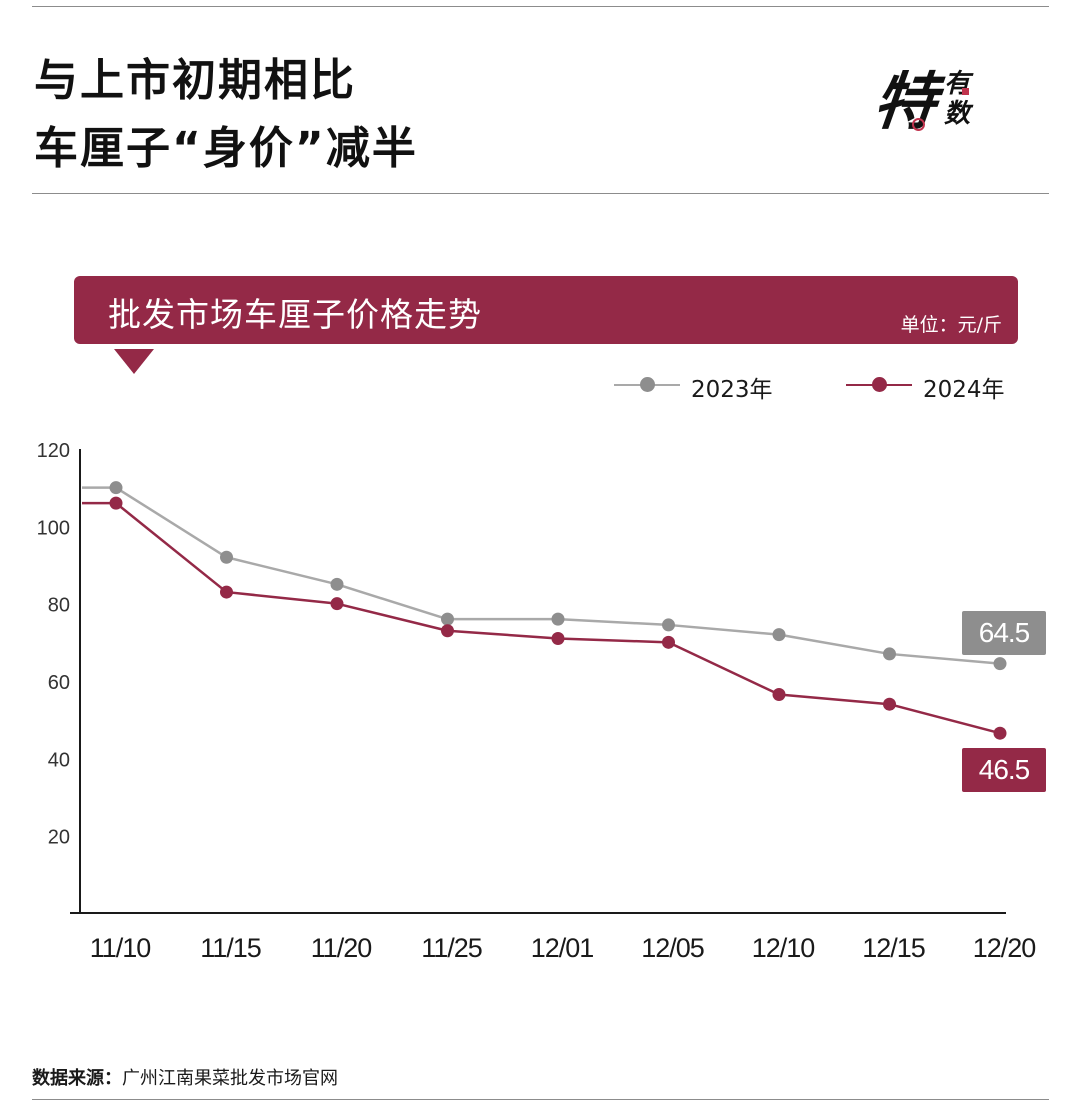 Image resolution: width=1080 pixels, height=1105 pixels. What do you see at coordinates (451, 948) in the screenshot?
I see `x-tick-label: 11/25` at bounding box center [451, 948].